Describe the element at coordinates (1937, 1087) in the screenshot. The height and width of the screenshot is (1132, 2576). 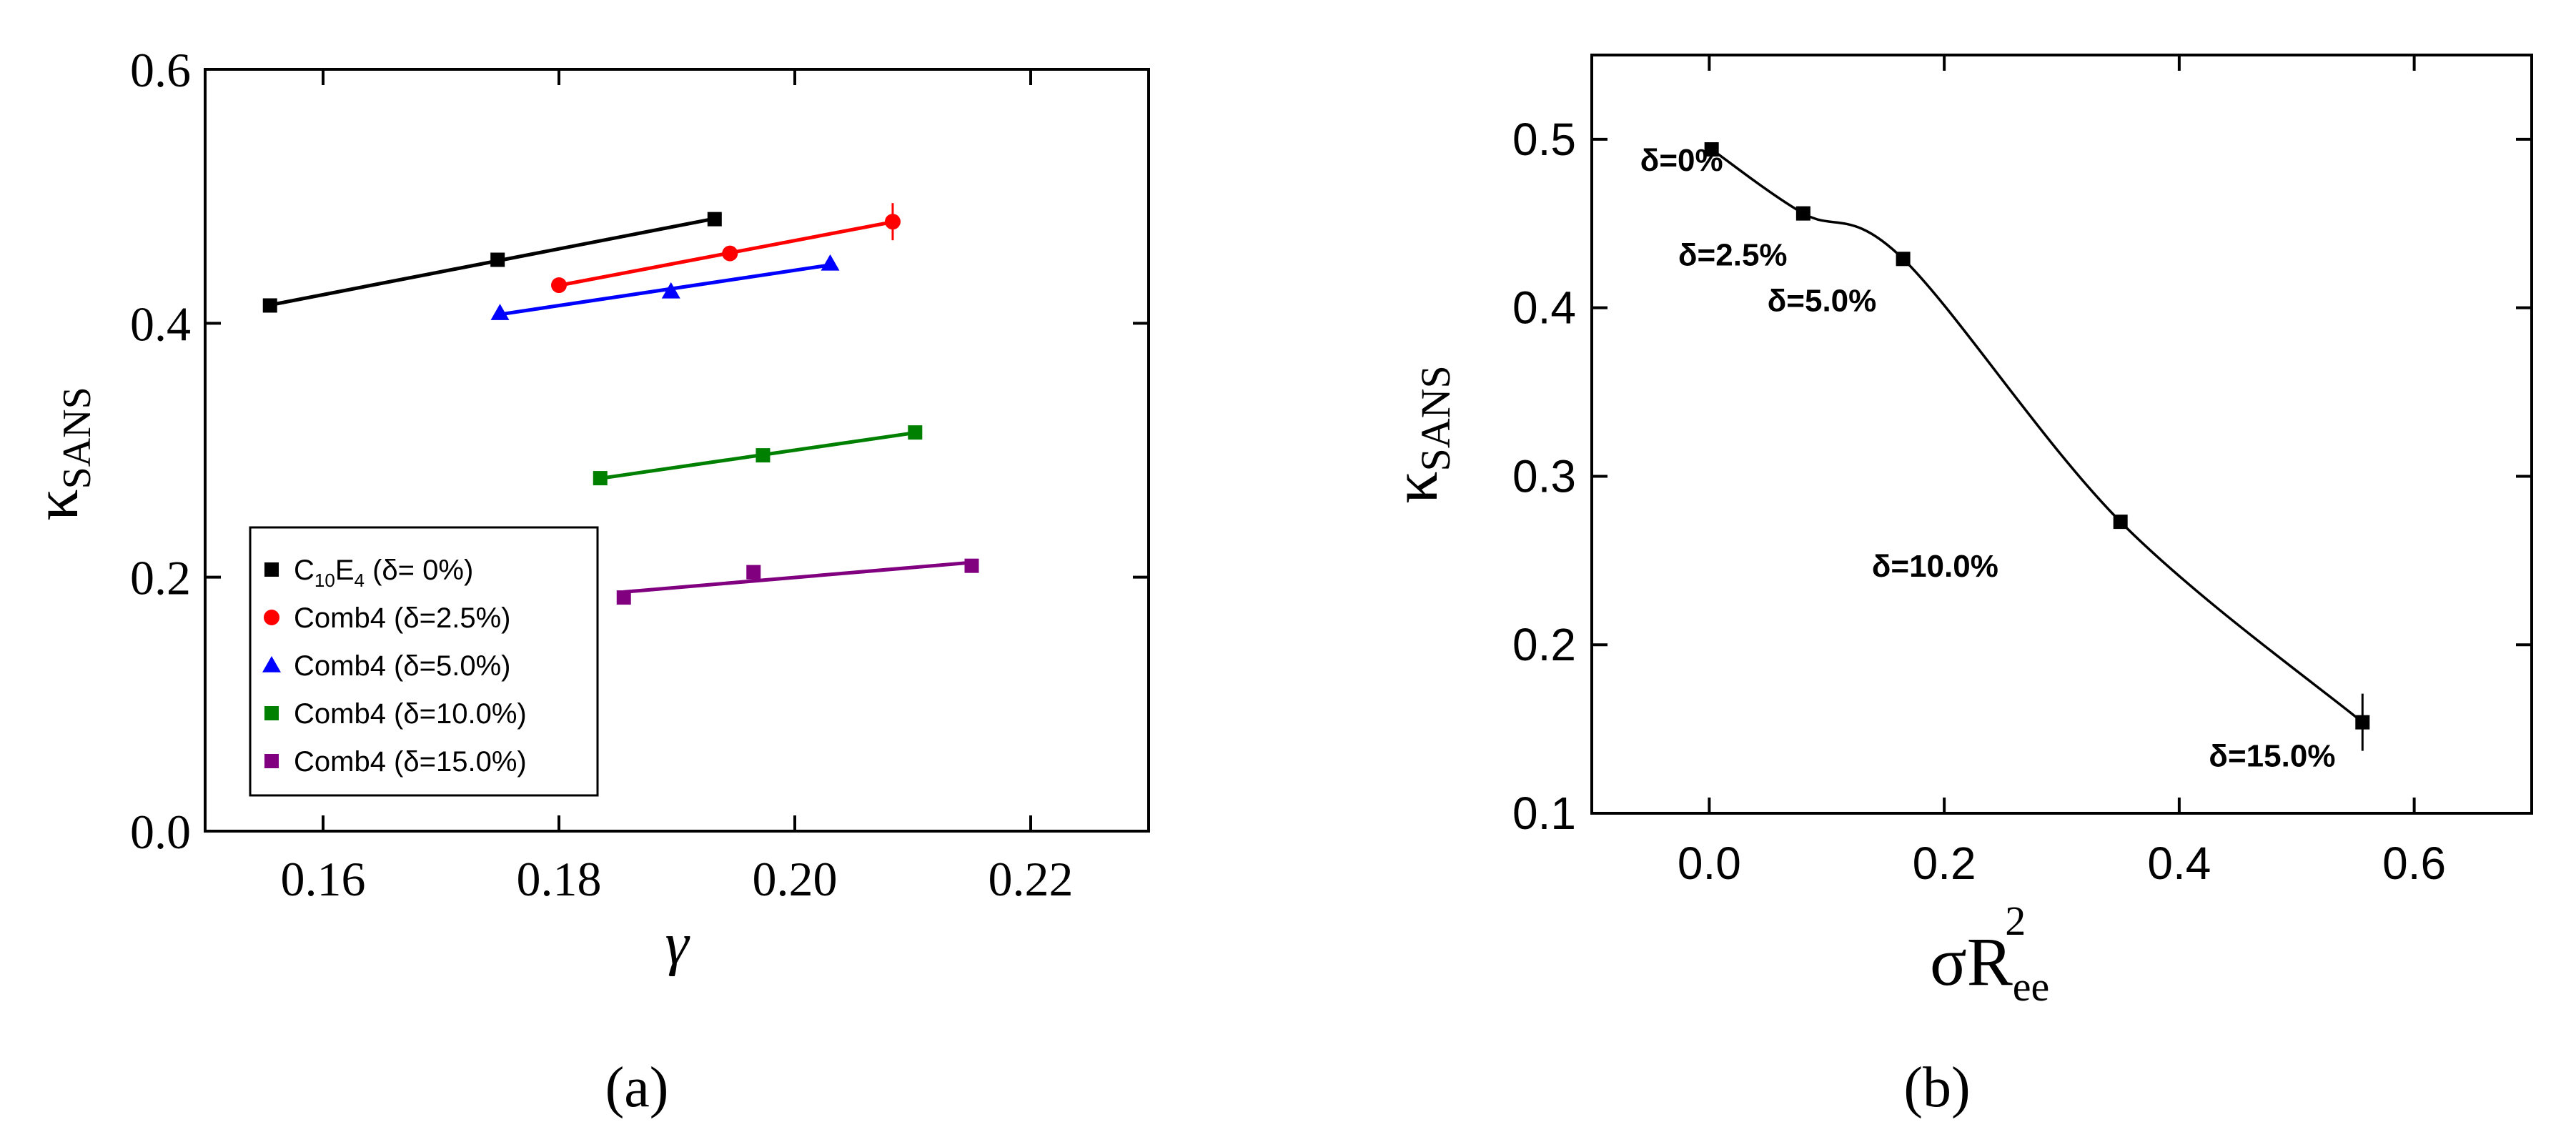
I see `panel-label-b: (b)` at that location.